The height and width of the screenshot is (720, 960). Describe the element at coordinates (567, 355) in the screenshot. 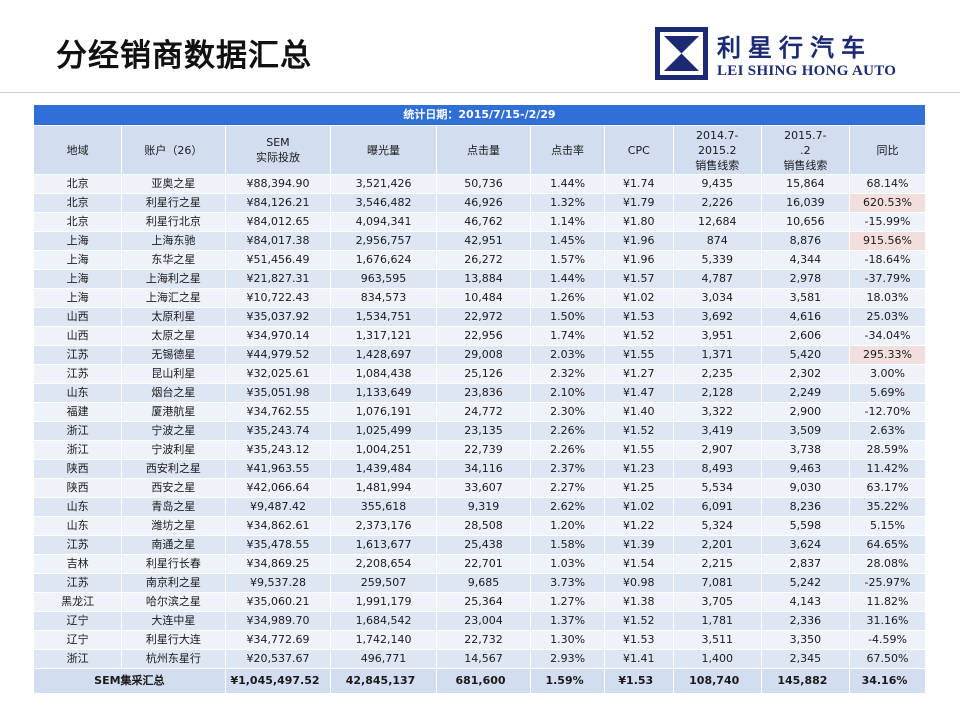

I see `table-cell: 2.03%` at that location.